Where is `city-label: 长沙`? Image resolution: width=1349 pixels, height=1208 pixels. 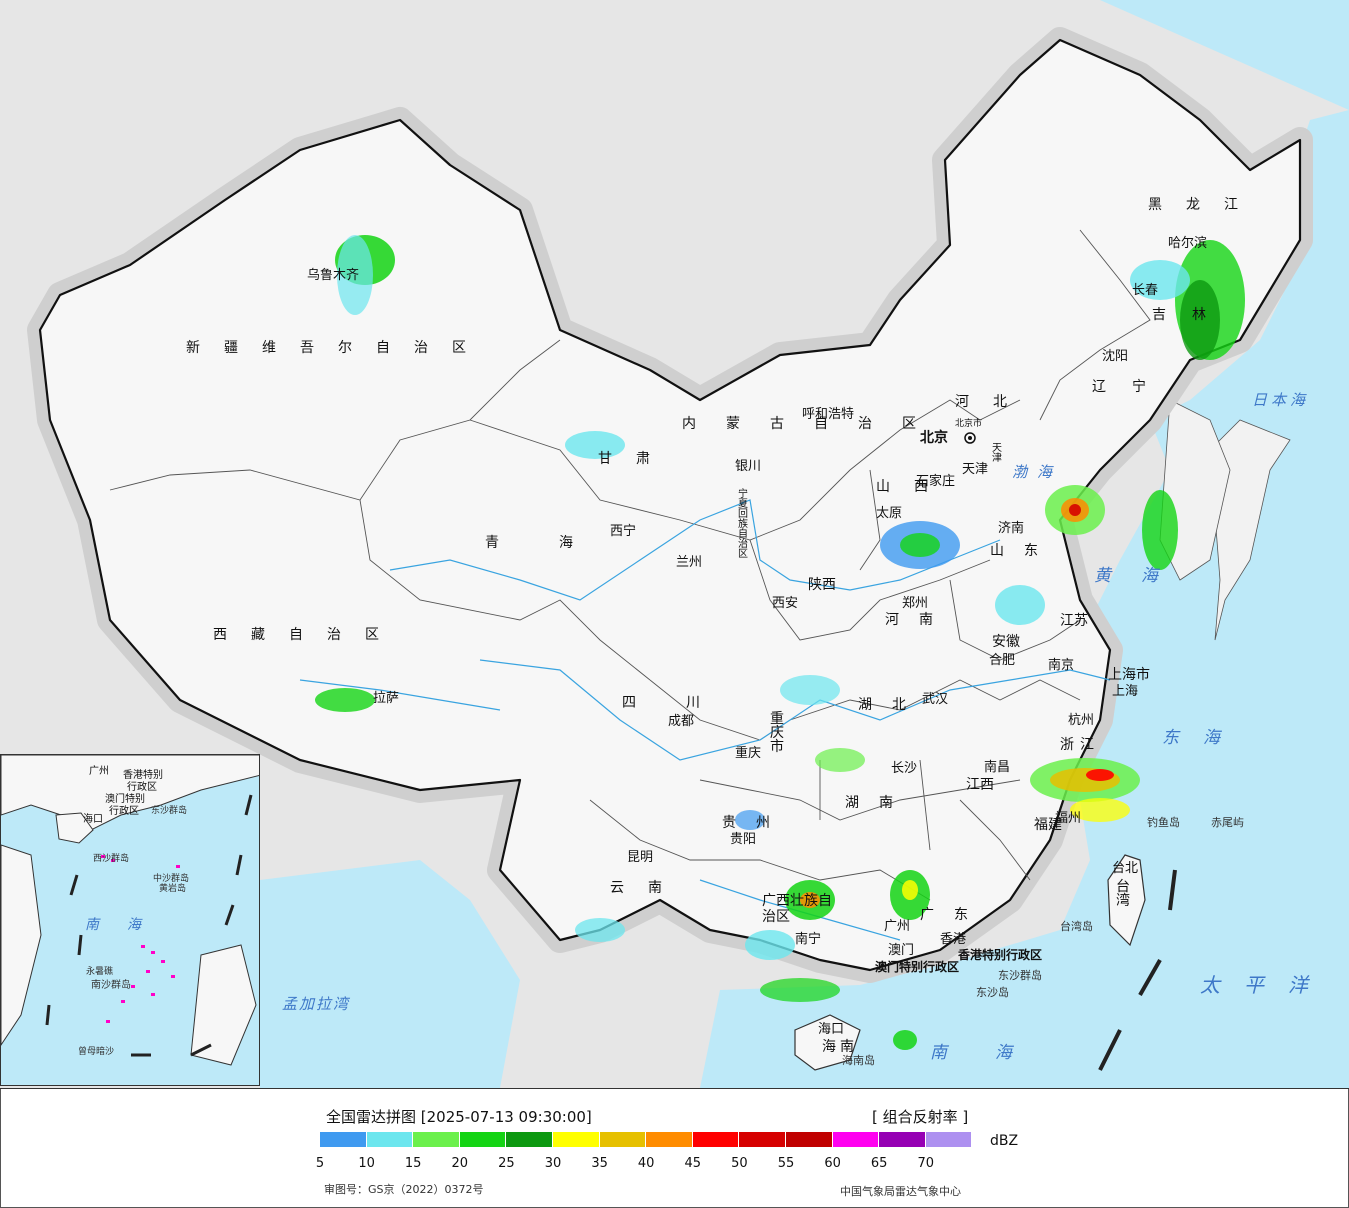
city-label: 长沙 is located at coordinates (904, 768).